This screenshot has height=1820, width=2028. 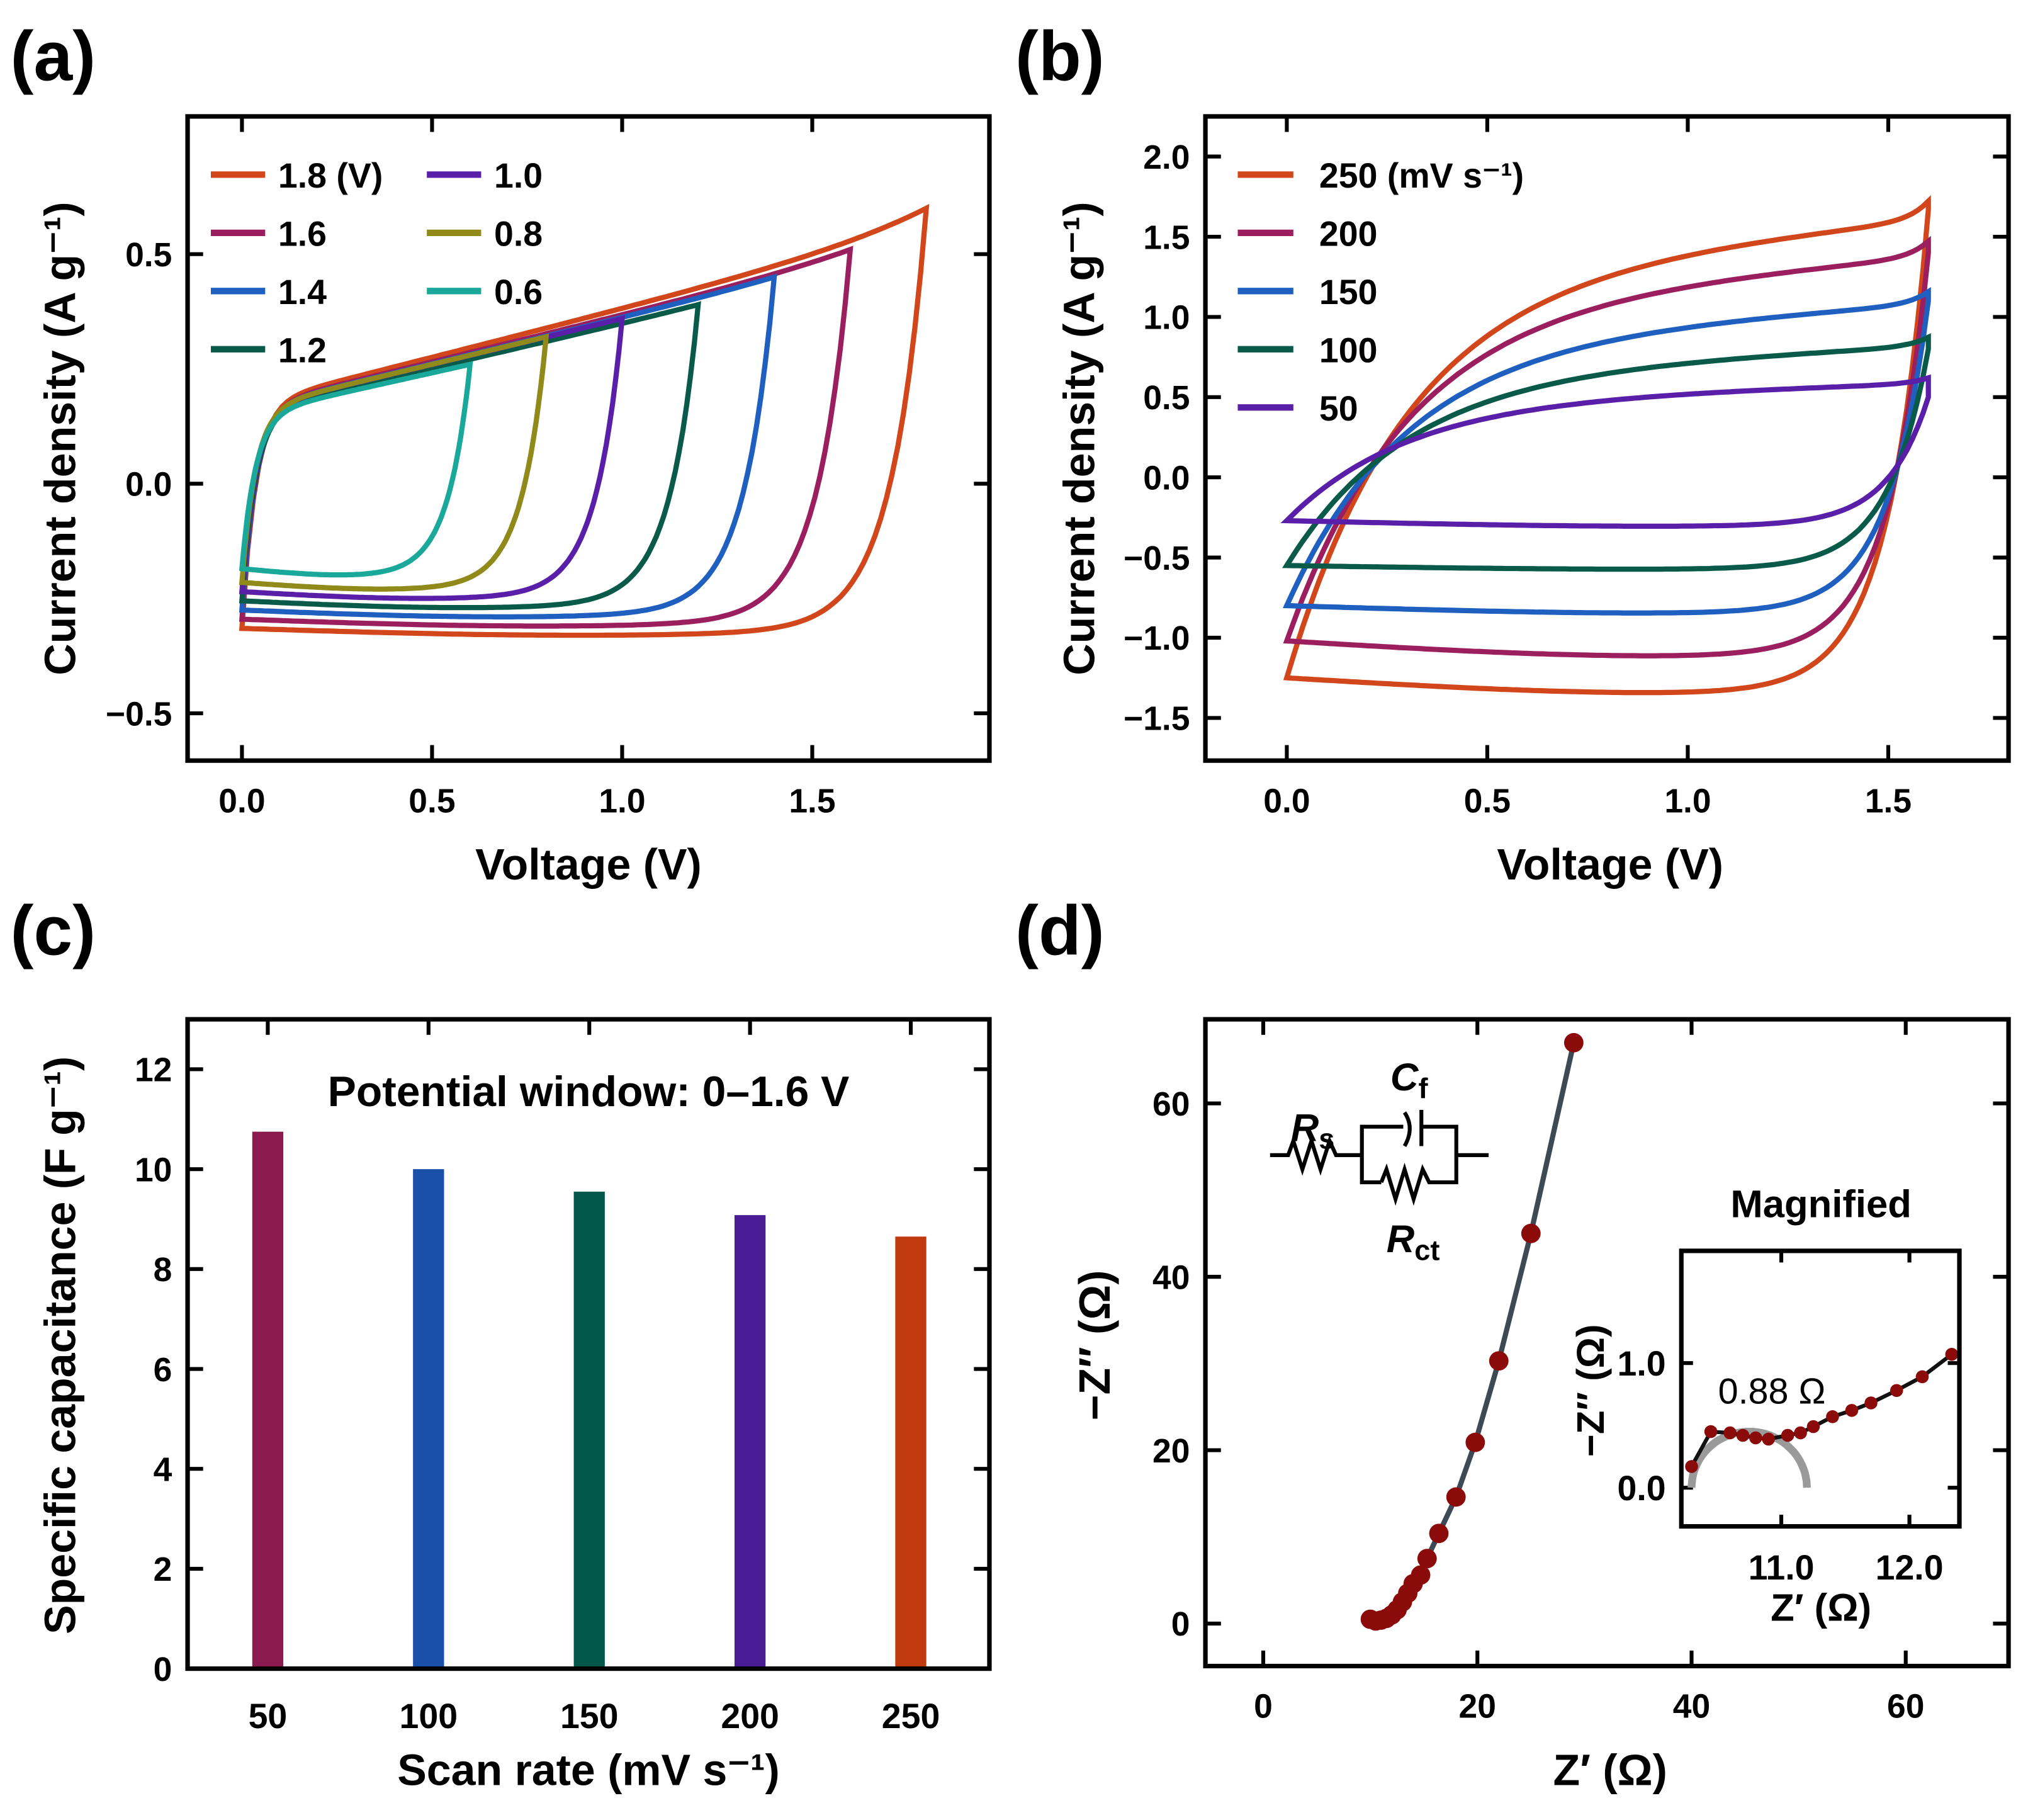 I want to click on d-axes-frame, so click(x=1607, y=1343).